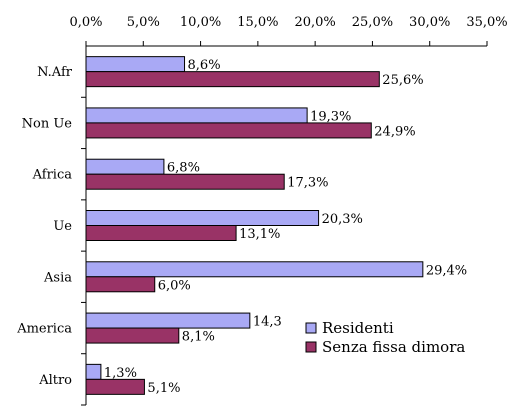  Describe the element at coordinates (446, 270) in the screenshot. I see `data-label: 29,4%` at that location.